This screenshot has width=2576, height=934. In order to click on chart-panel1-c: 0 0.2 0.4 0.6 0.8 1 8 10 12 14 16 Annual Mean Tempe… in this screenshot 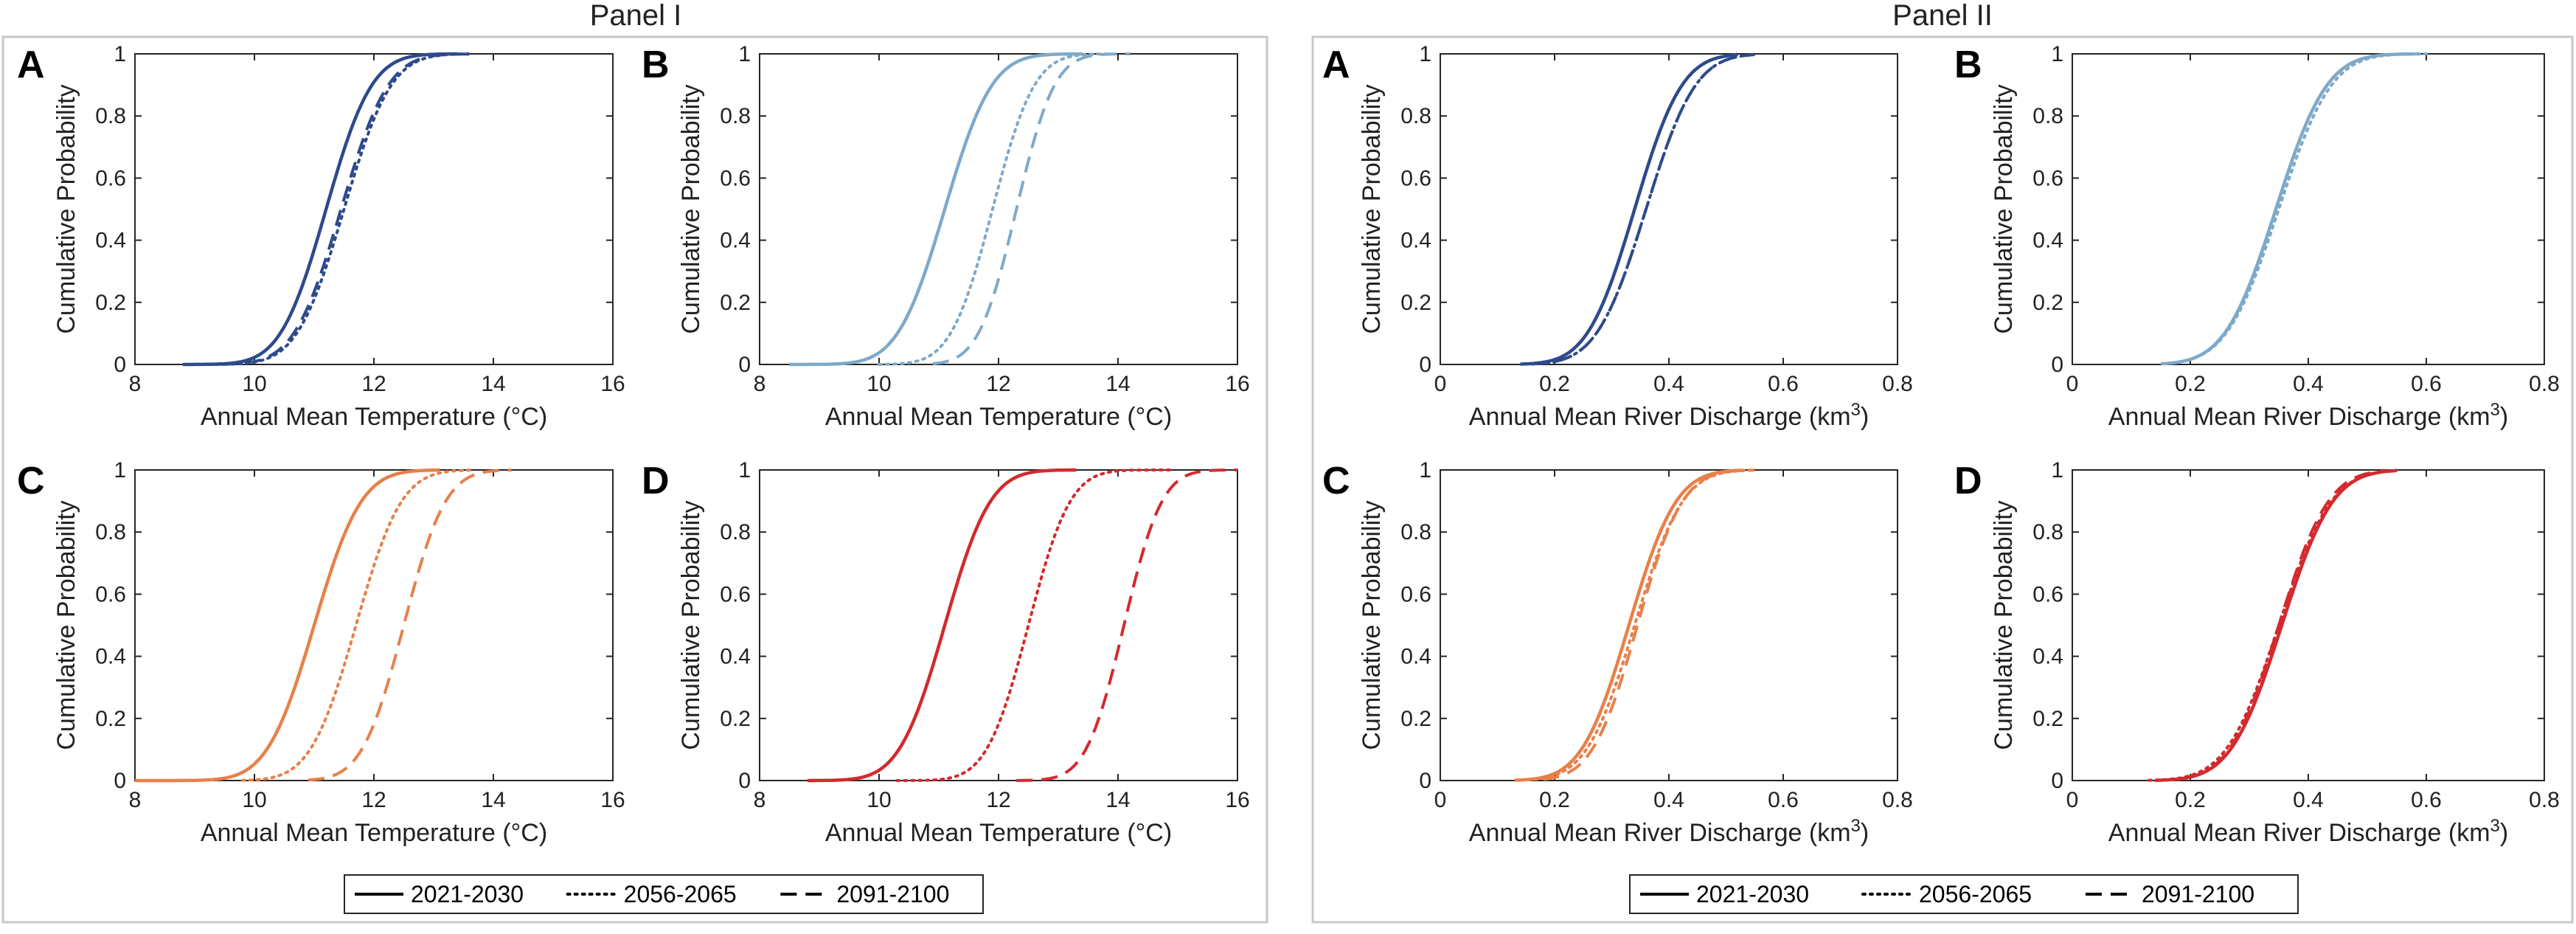, I will do `click(321, 652)`.